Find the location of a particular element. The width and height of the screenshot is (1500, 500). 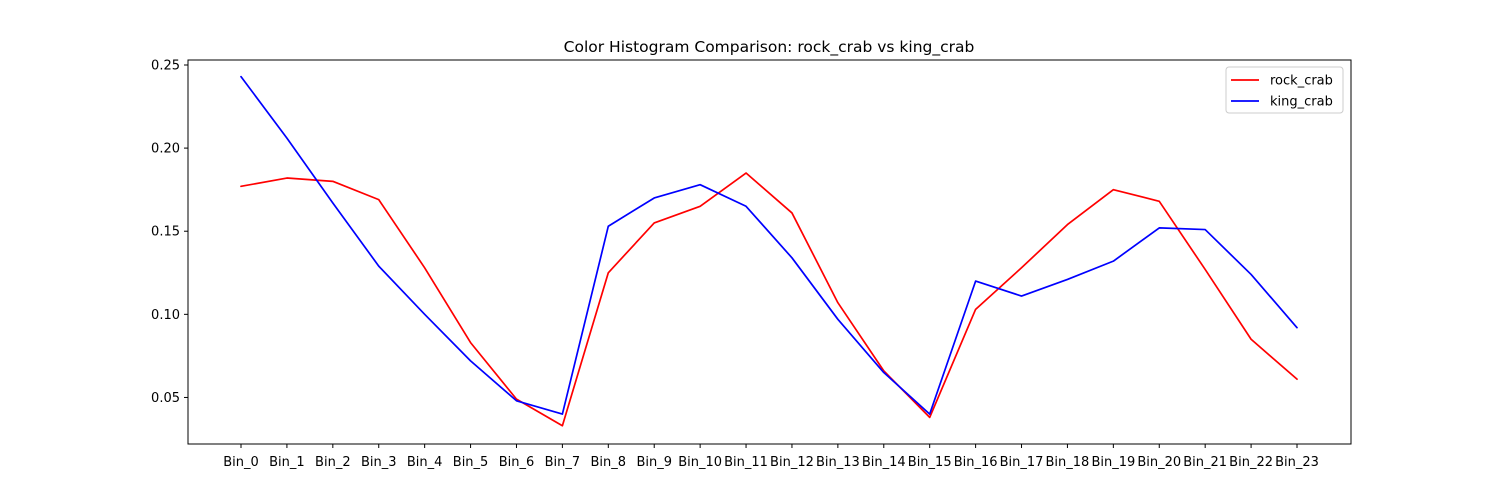

x-tick-label: Bin_2 is located at coordinates (333, 462).